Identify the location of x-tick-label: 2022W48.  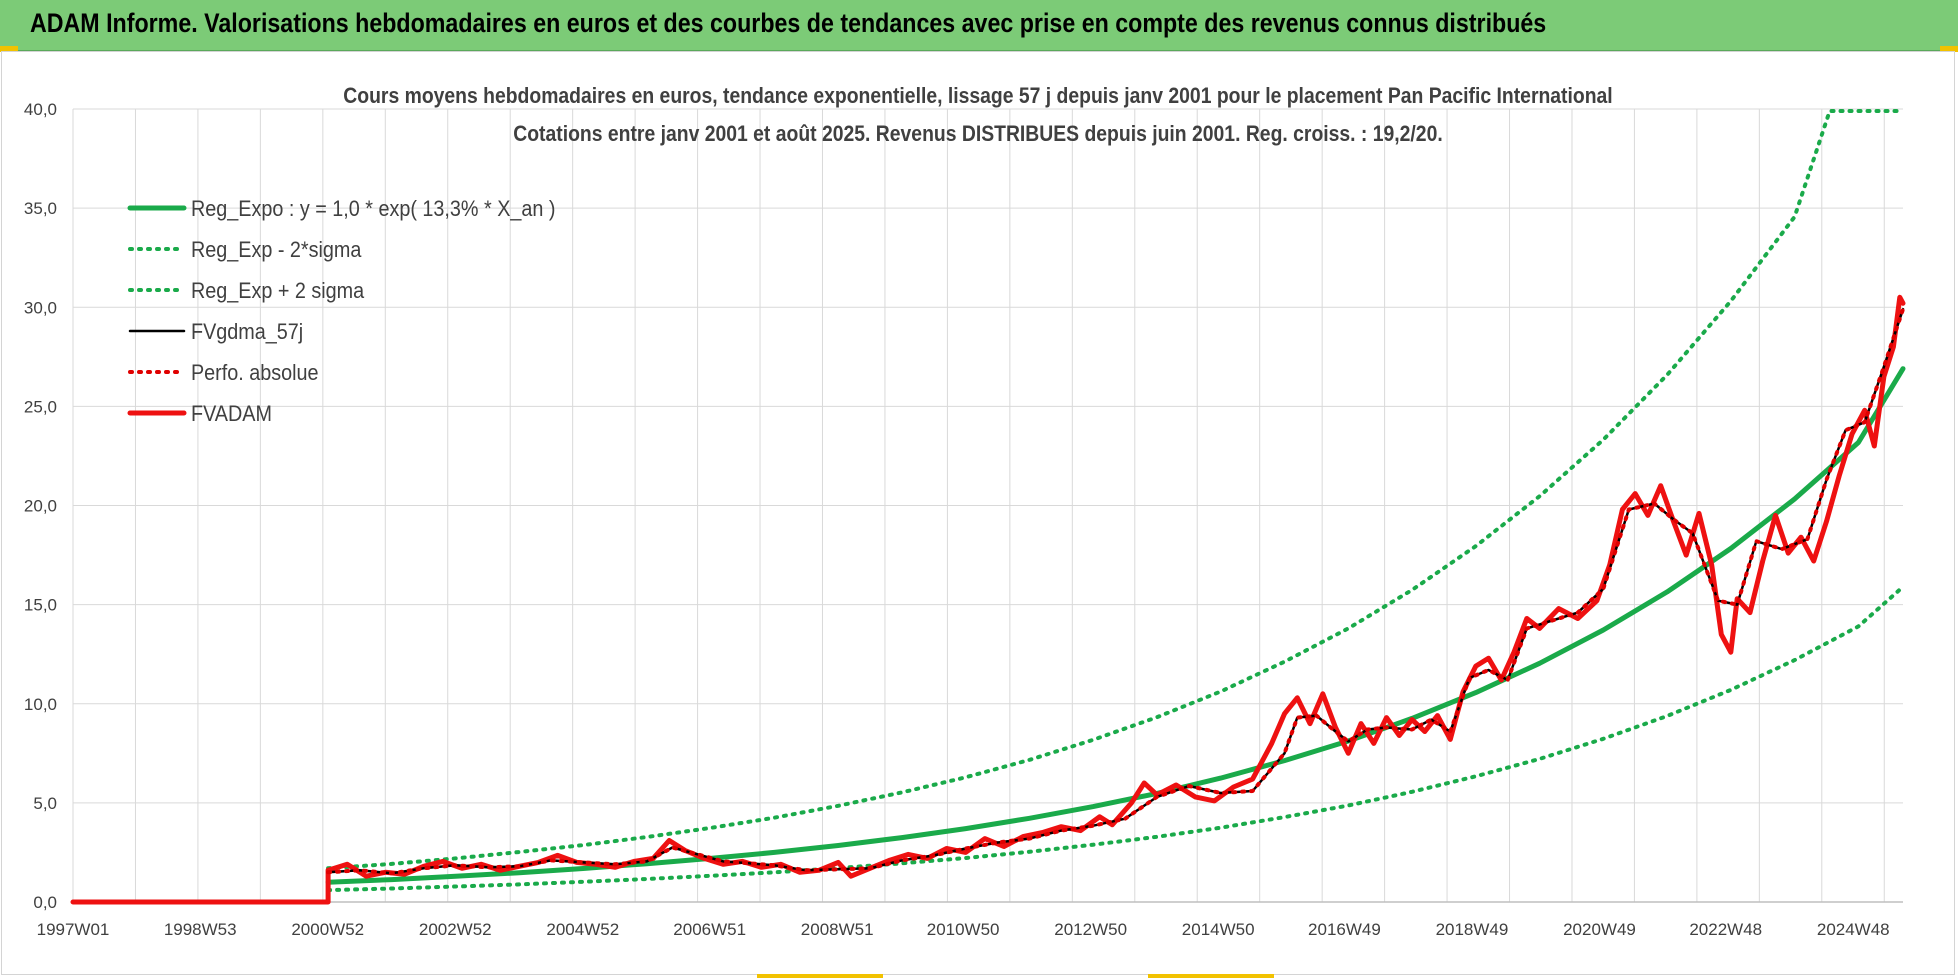
(1725, 929).